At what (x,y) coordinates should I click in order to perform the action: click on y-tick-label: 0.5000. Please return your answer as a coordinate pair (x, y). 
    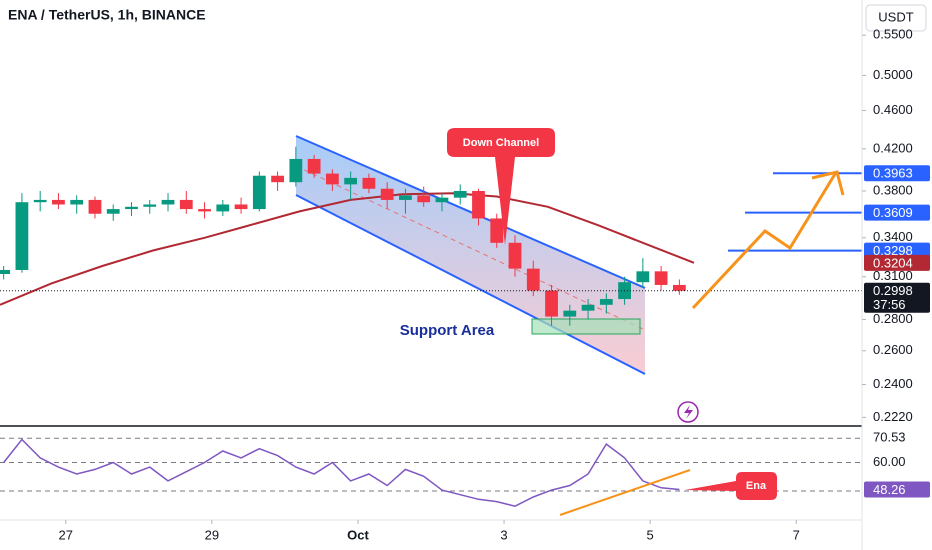
    Looking at the image, I should click on (893, 74).